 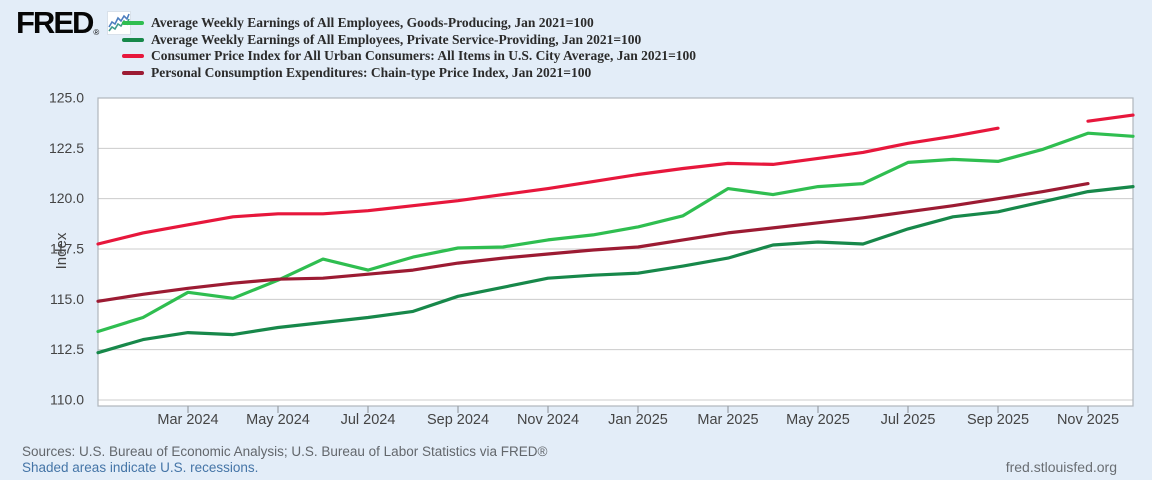 I want to click on y-tick-label: 122.5, so click(x=66, y=148).